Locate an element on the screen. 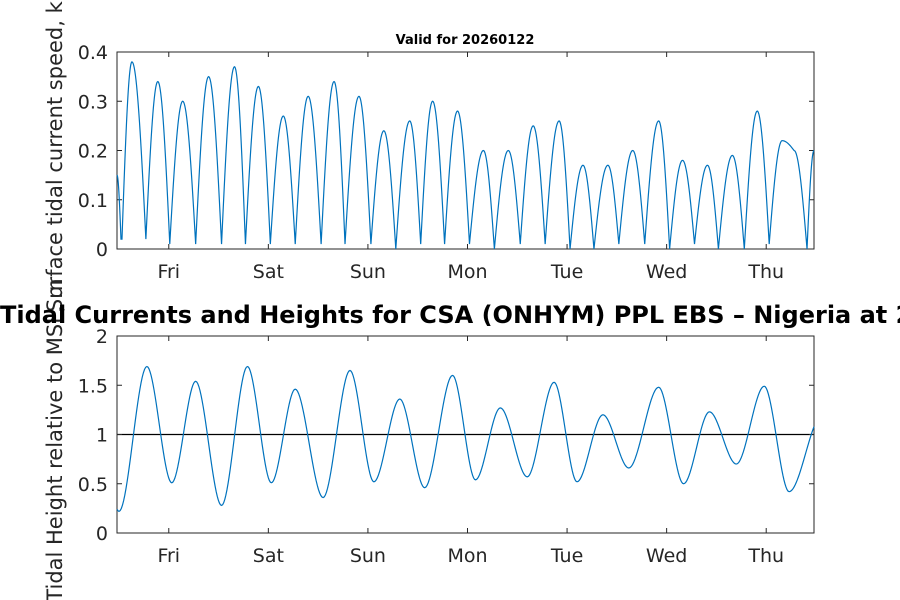  current-x-tick-label: Mon is located at coordinates (467, 272).